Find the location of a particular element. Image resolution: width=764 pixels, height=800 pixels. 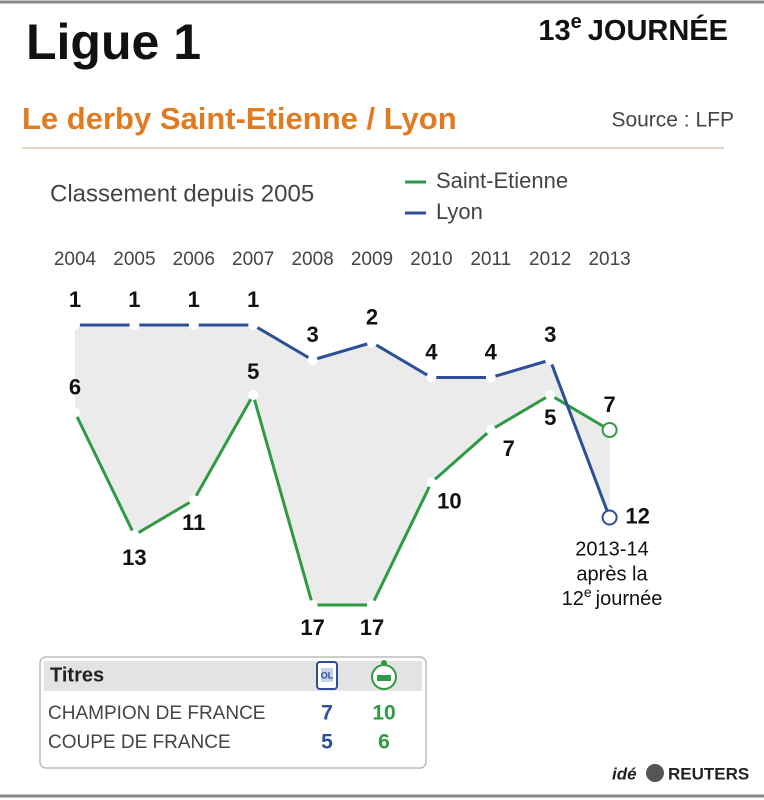

x-tick-label: 2004 is located at coordinates (75, 259).